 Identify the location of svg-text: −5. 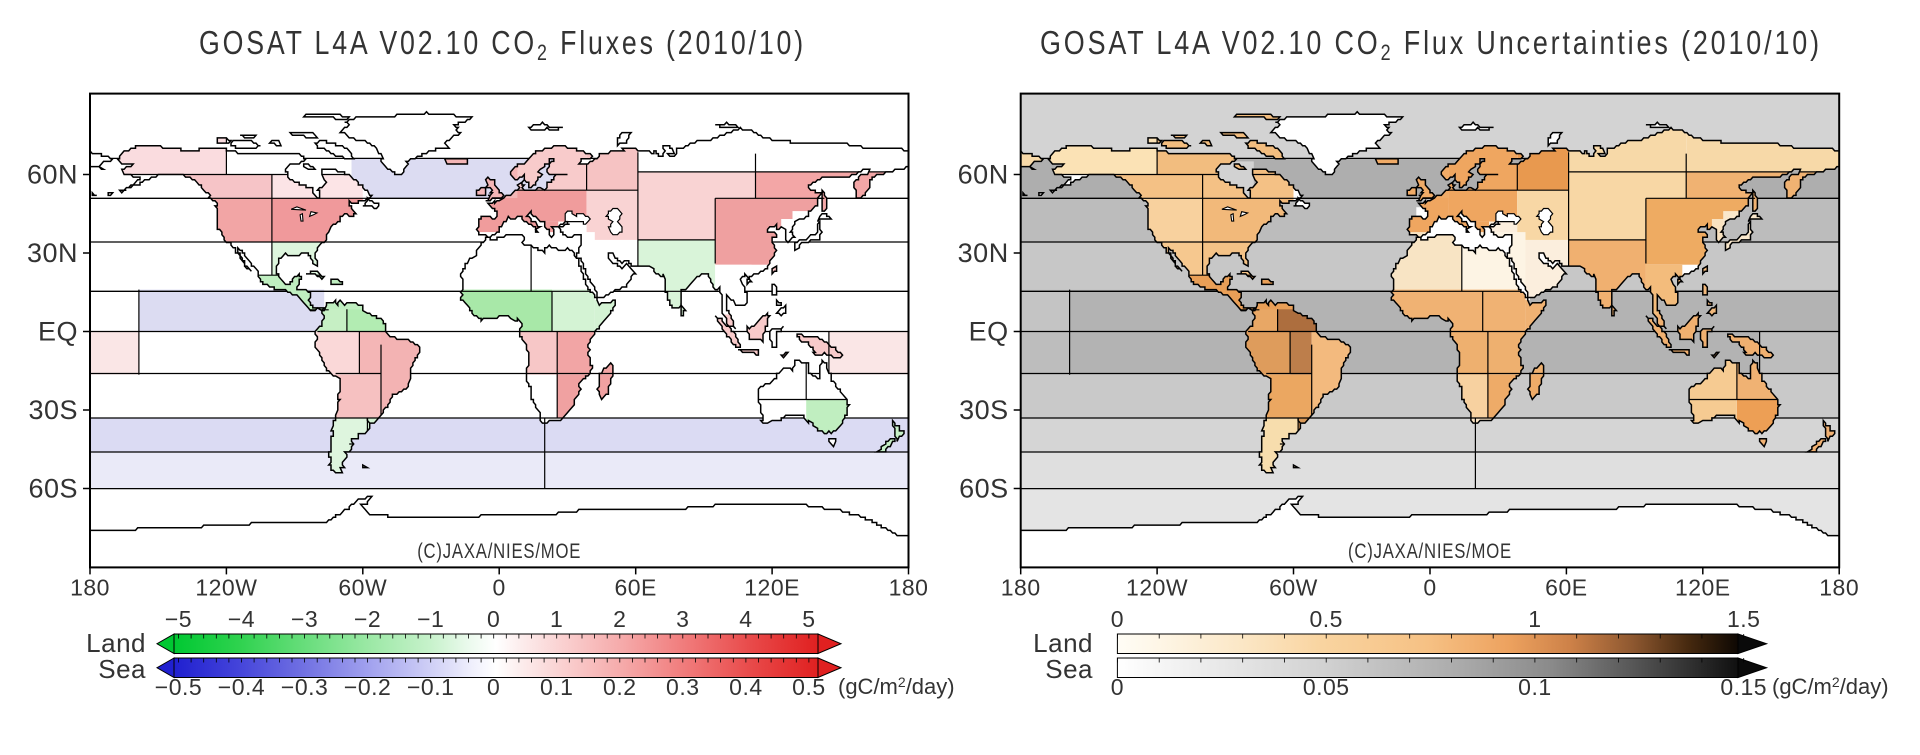
(178, 619).